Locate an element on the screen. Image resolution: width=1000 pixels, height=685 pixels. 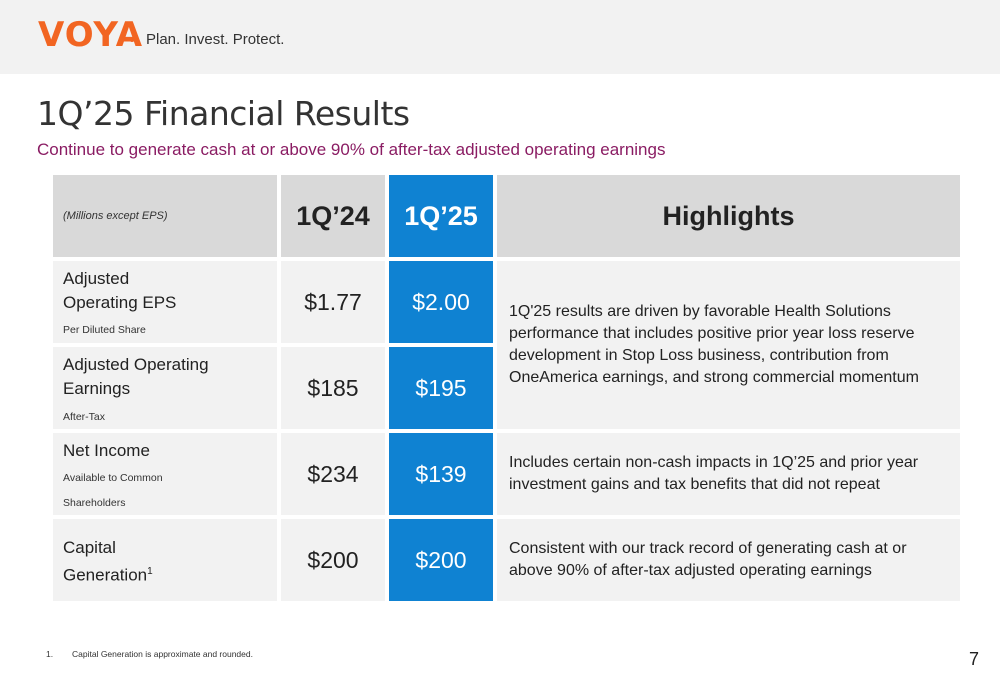
header-highlights: Highlights is located at coordinates (728, 216).